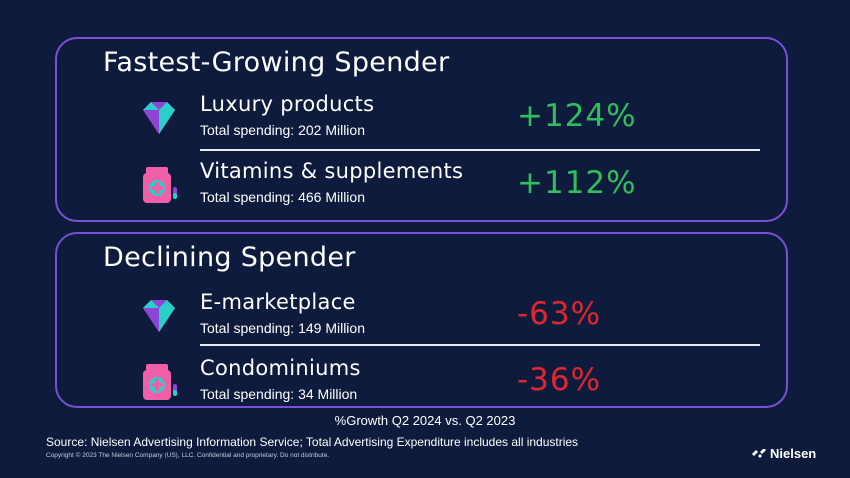  Describe the element at coordinates (332, 171) in the screenshot. I see `item-label: Vitamins & supplements` at that location.